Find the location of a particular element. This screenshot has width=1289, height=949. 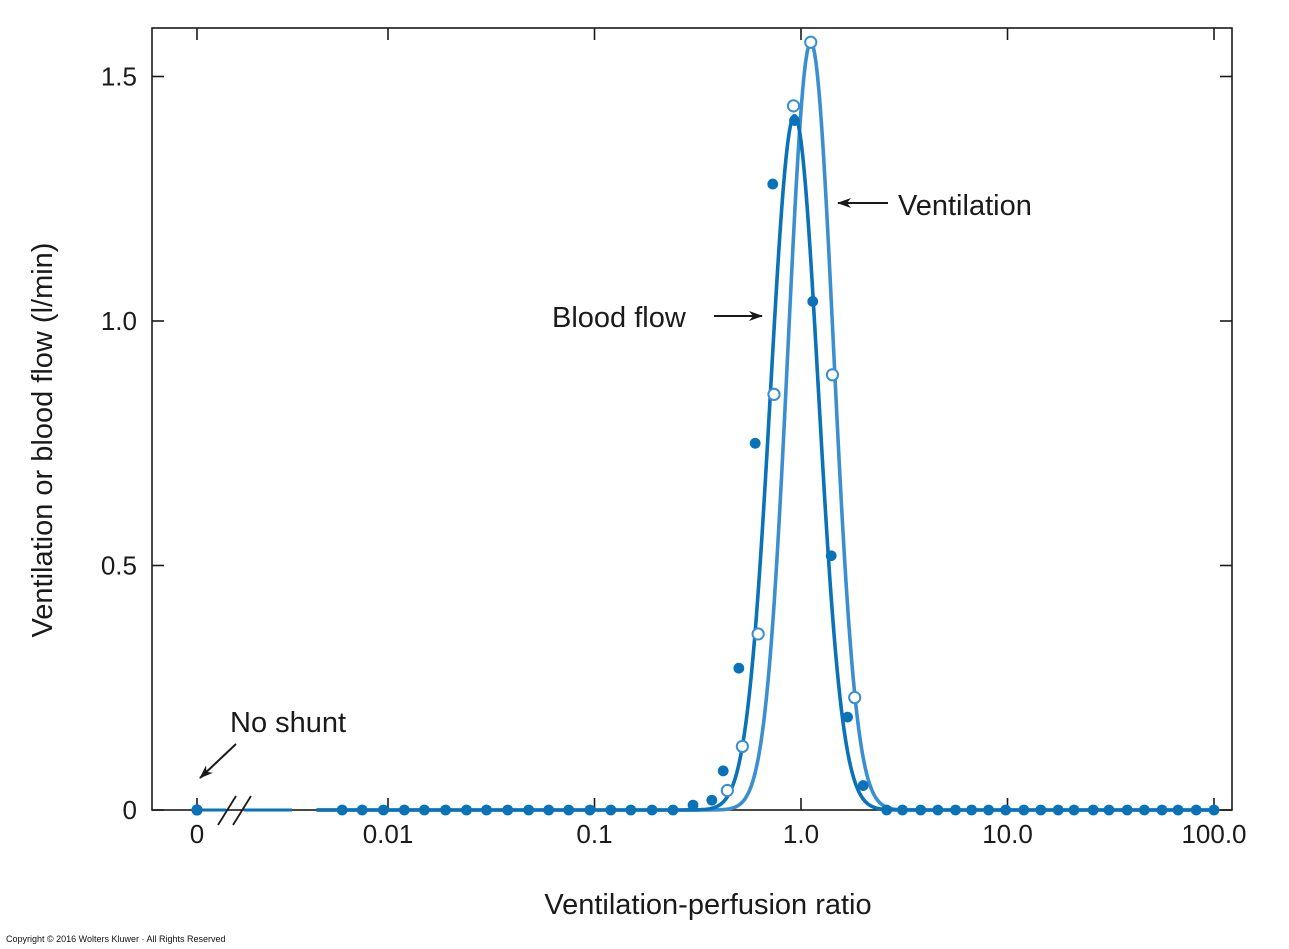

y-tick-label: 1.5 is located at coordinates (119, 77).